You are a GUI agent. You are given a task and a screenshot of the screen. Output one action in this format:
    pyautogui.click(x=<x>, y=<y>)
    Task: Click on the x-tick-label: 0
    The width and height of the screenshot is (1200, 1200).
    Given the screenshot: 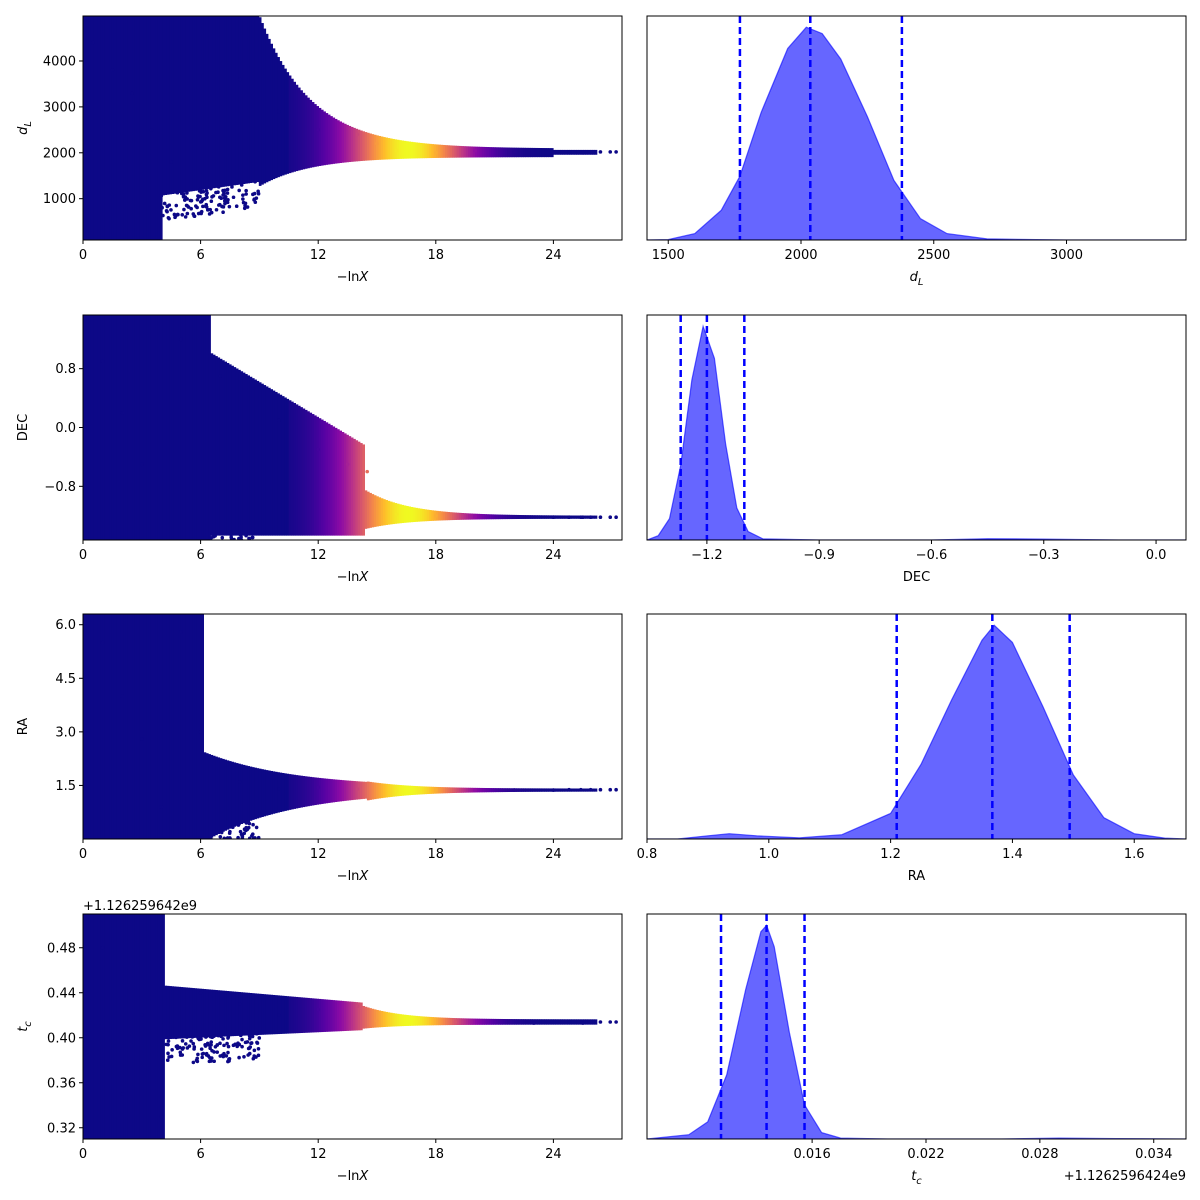 What is the action you would take?
    pyautogui.click(x=83, y=255)
    